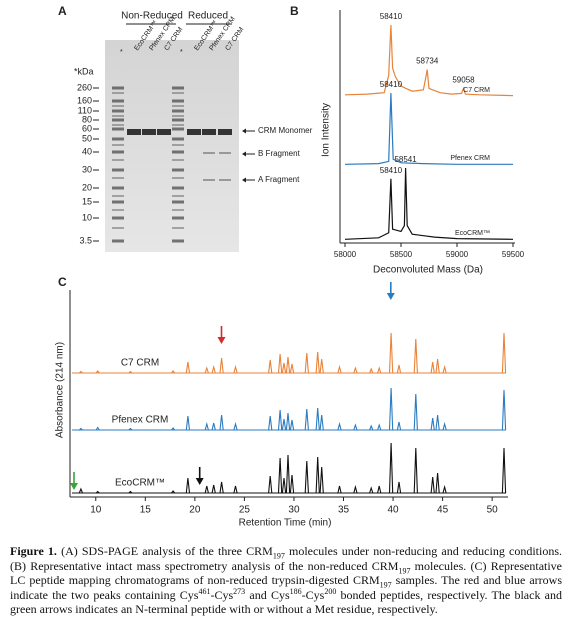 This screenshot has height=644, width=572. Describe the element at coordinates (33, 551) in the screenshot. I see `caption-text: Figure 1.` at that location.